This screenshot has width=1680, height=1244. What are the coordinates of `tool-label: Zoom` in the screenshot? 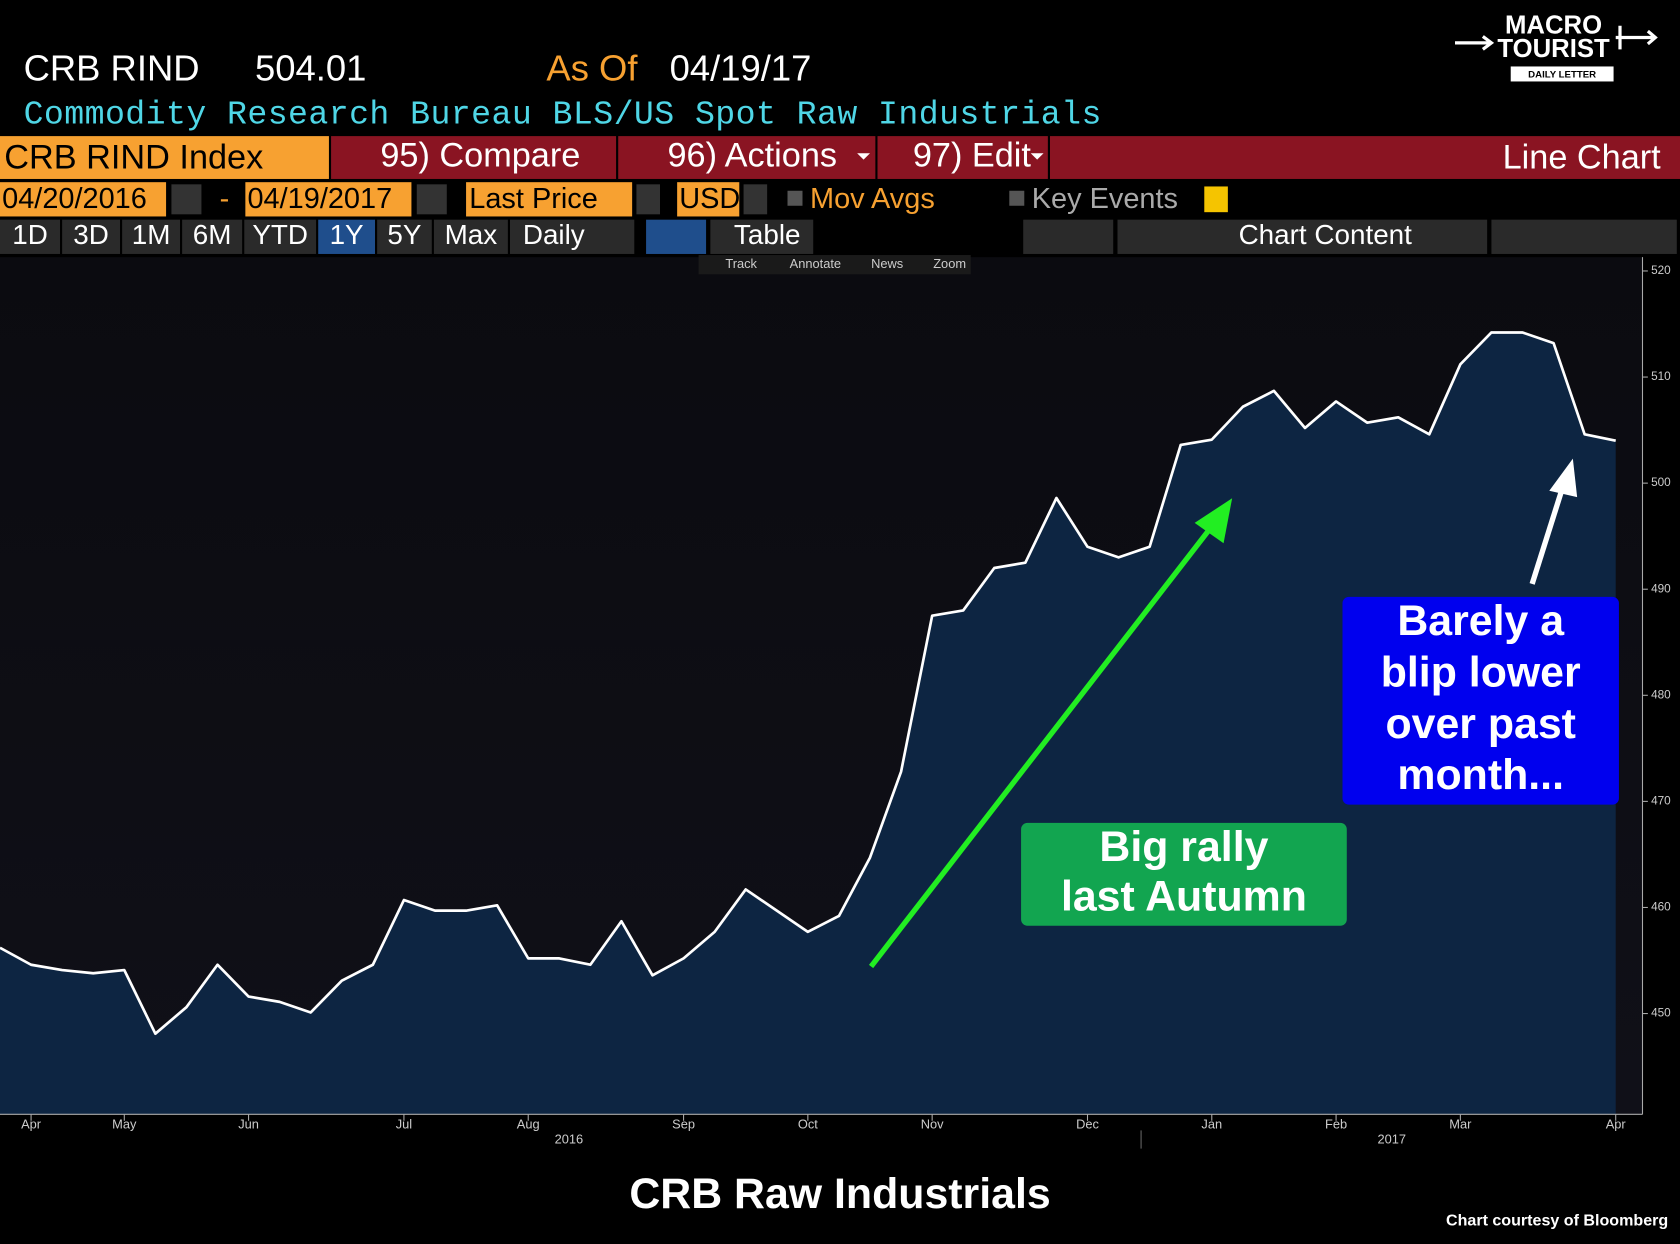 It's located at (949, 263).